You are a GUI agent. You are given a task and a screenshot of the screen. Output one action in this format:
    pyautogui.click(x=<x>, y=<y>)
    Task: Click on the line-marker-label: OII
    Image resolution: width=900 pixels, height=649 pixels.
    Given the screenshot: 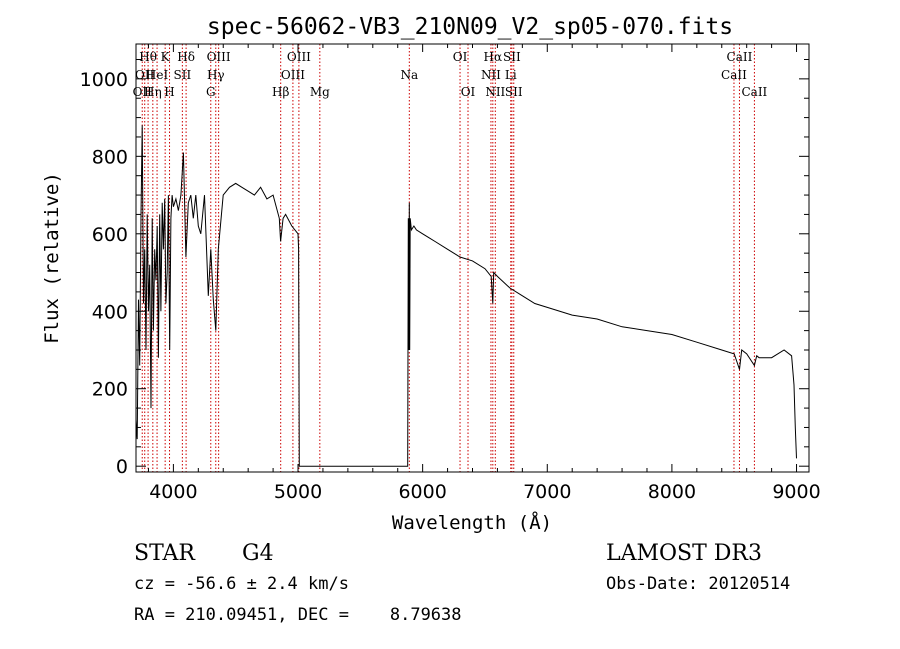 What is the action you would take?
    pyautogui.click(x=143, y=92)
    